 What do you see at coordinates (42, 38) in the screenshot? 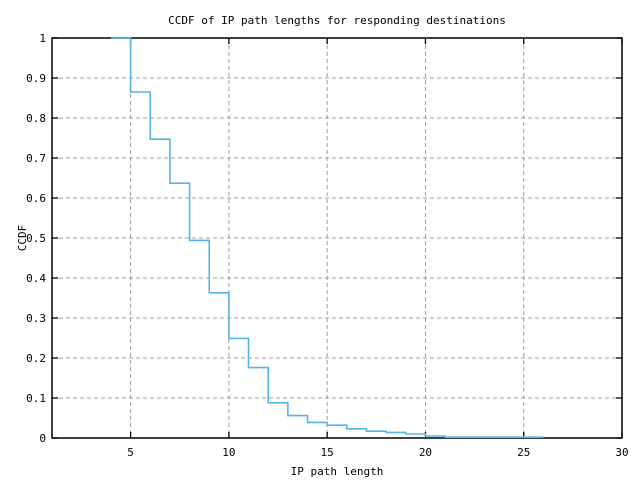
I see `y-tick-label: 1` at bounding box center [42, 38].